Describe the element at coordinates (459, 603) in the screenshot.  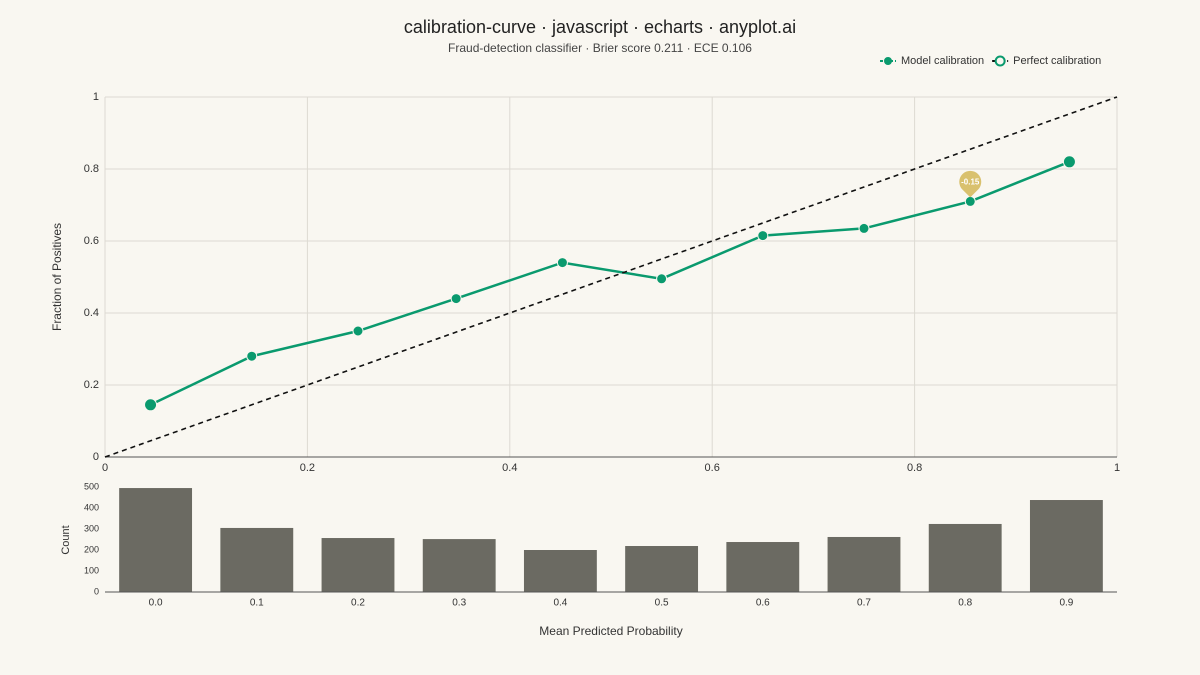
I see `x-tick-label: 0.3` at that location.